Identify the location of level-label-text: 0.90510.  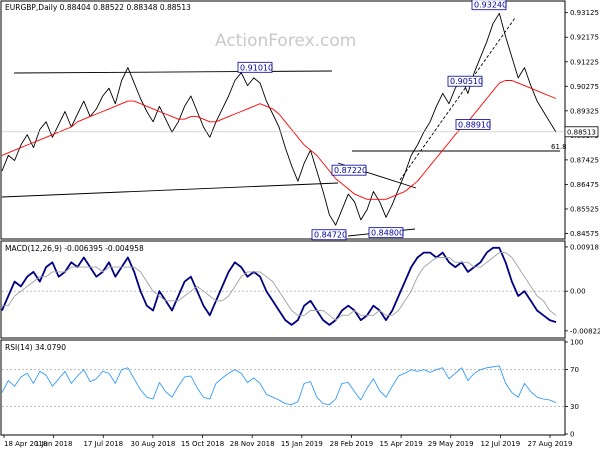
(466, 81).